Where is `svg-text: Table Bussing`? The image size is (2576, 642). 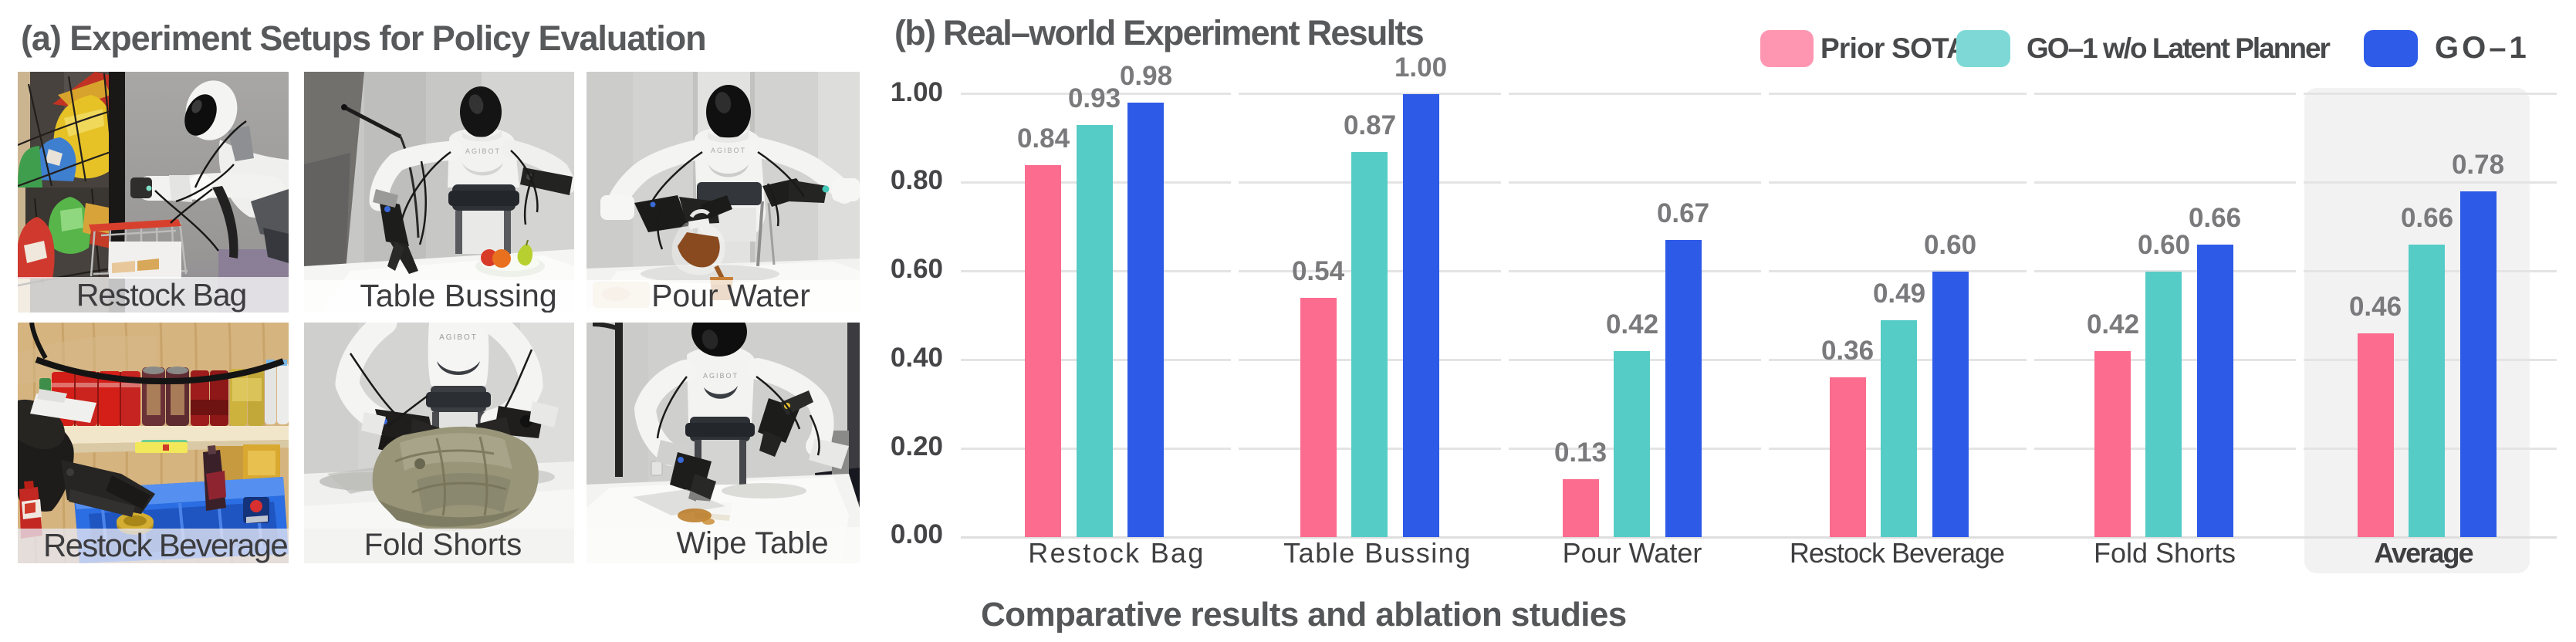
svg-text: Table Bussing is located at coordinates (458, 295).